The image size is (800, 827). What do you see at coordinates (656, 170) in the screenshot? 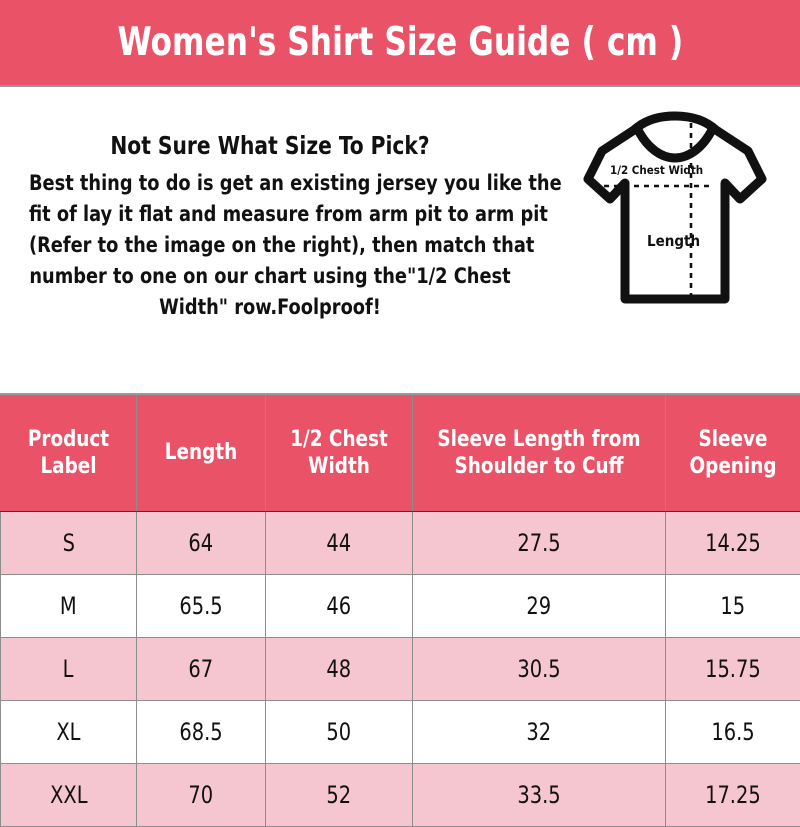
I see `chest-width-label: 1/2 Chest Width` at bounding box center [656, 170].